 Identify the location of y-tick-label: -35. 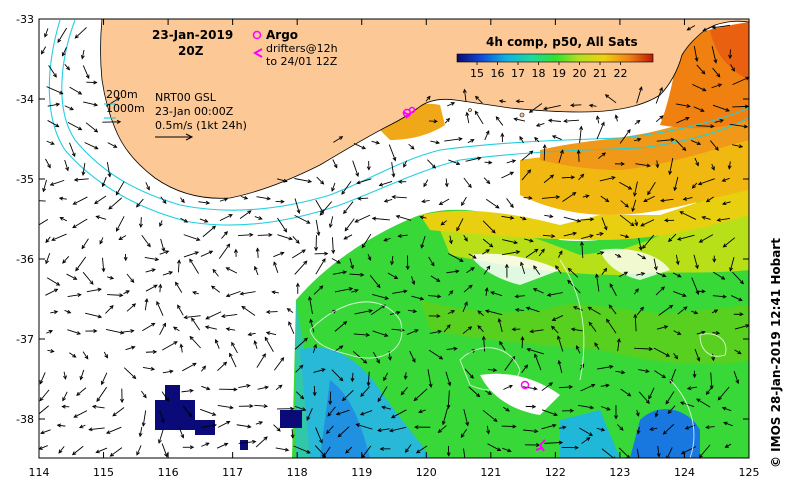
(25, 179).